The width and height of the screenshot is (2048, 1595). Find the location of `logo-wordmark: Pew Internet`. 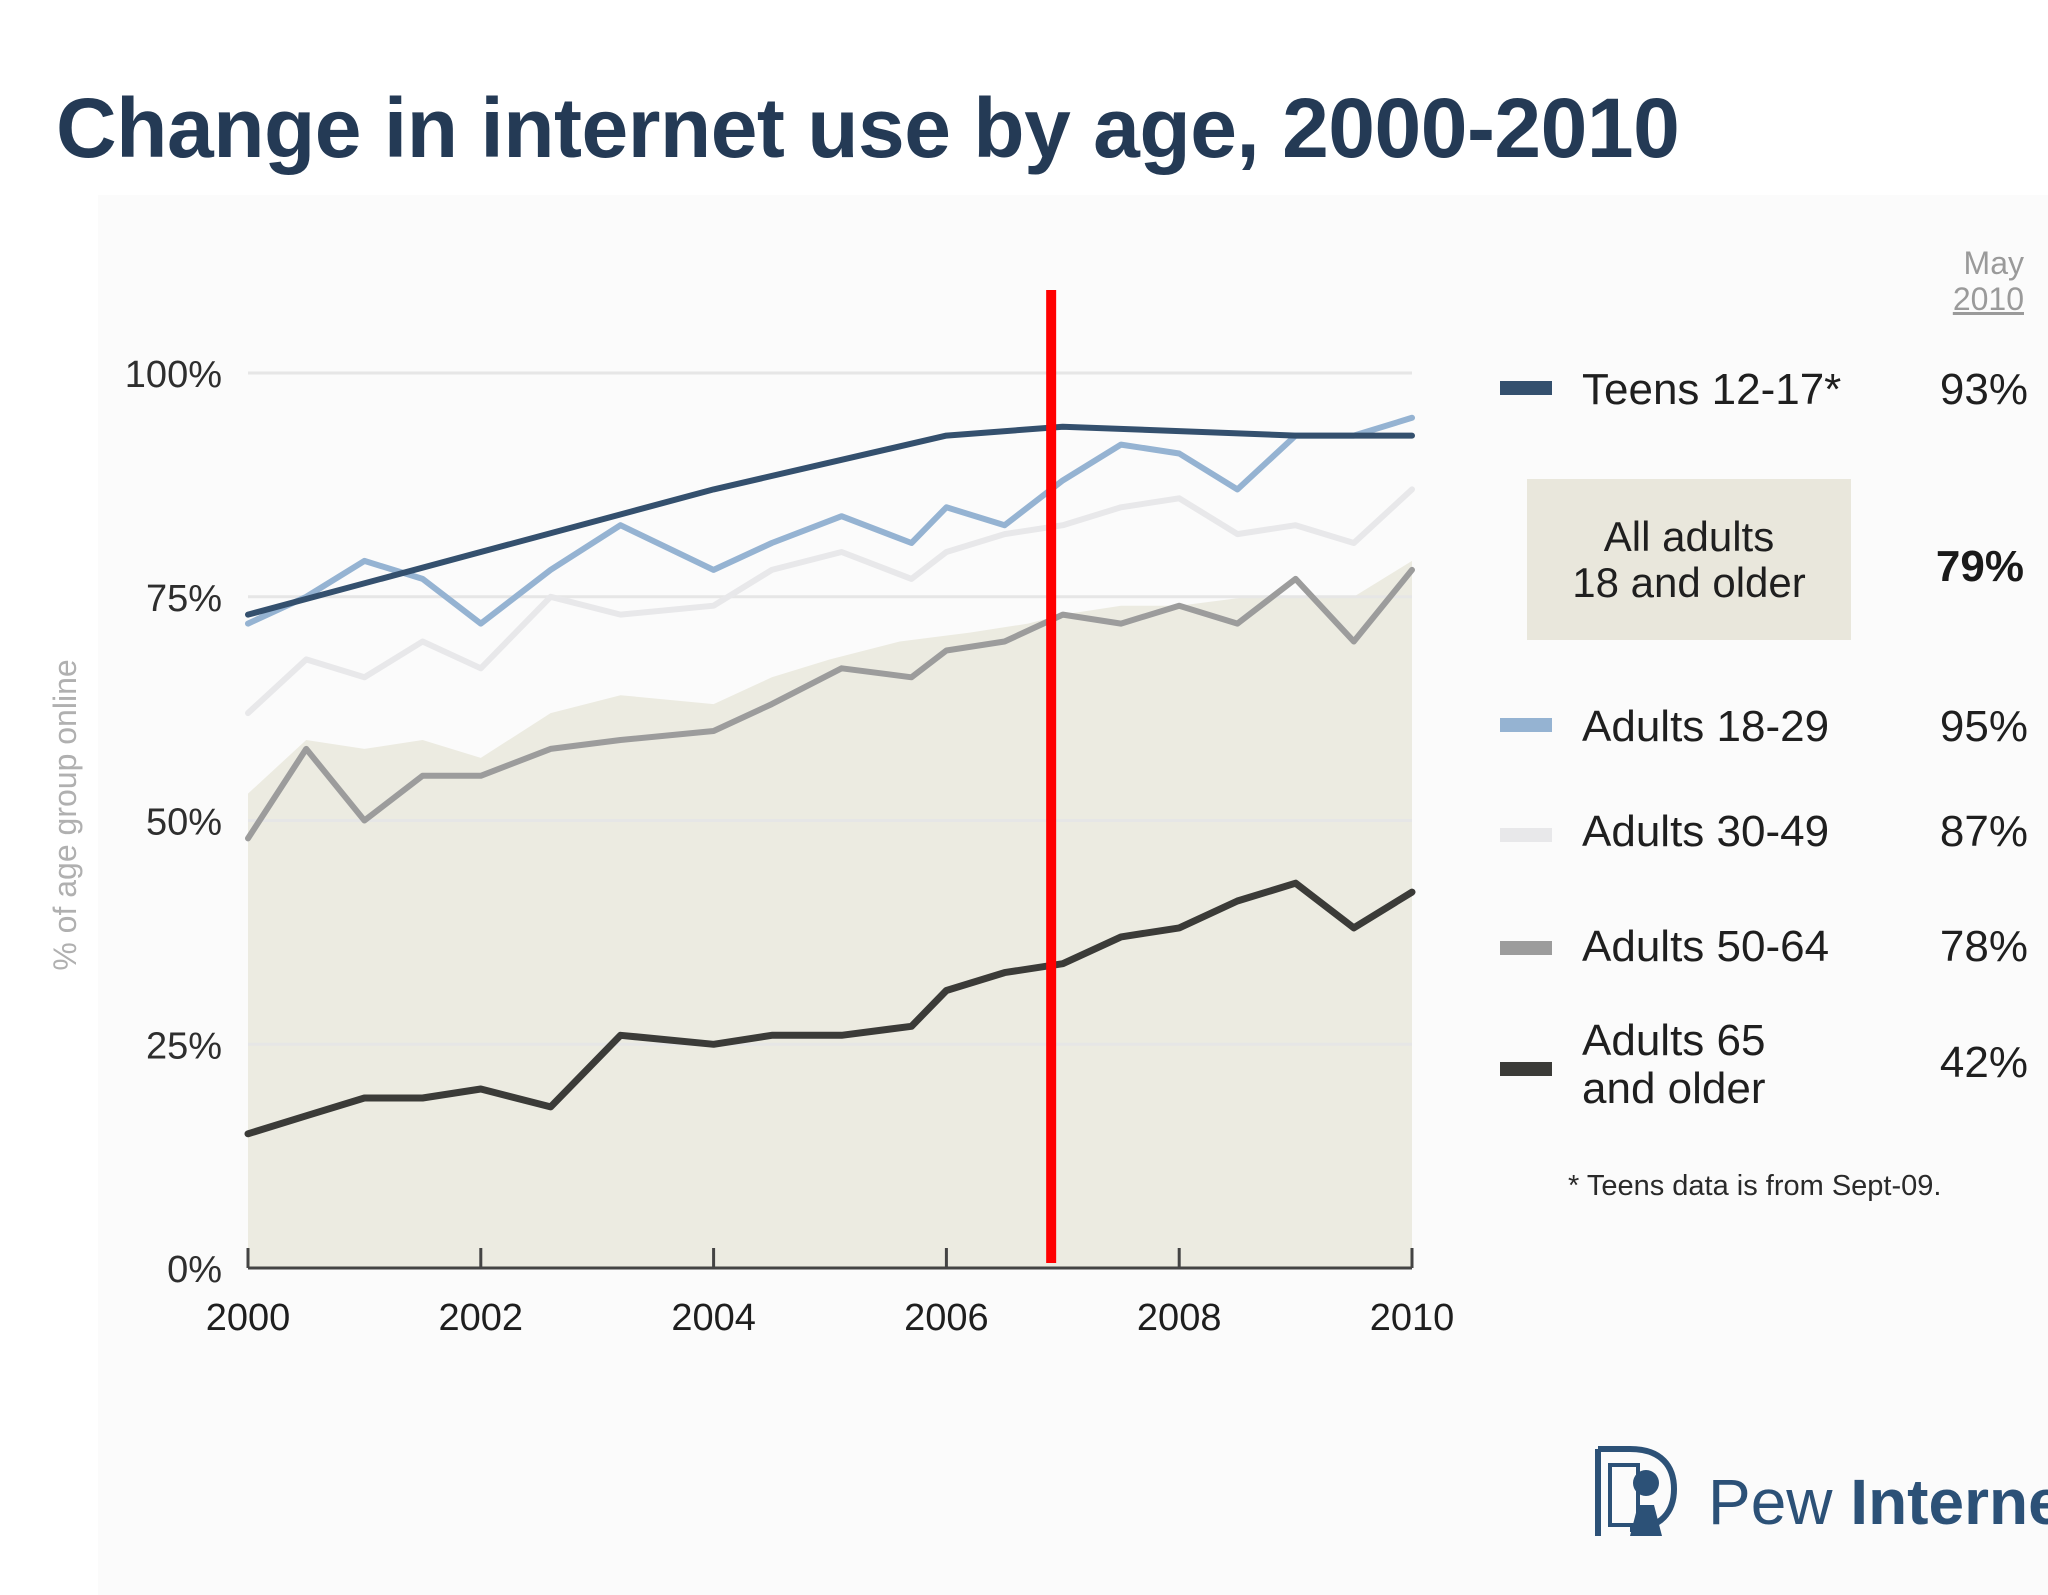

logo-wordmark: Pew Internet is located at coordinates (1878, 1500).